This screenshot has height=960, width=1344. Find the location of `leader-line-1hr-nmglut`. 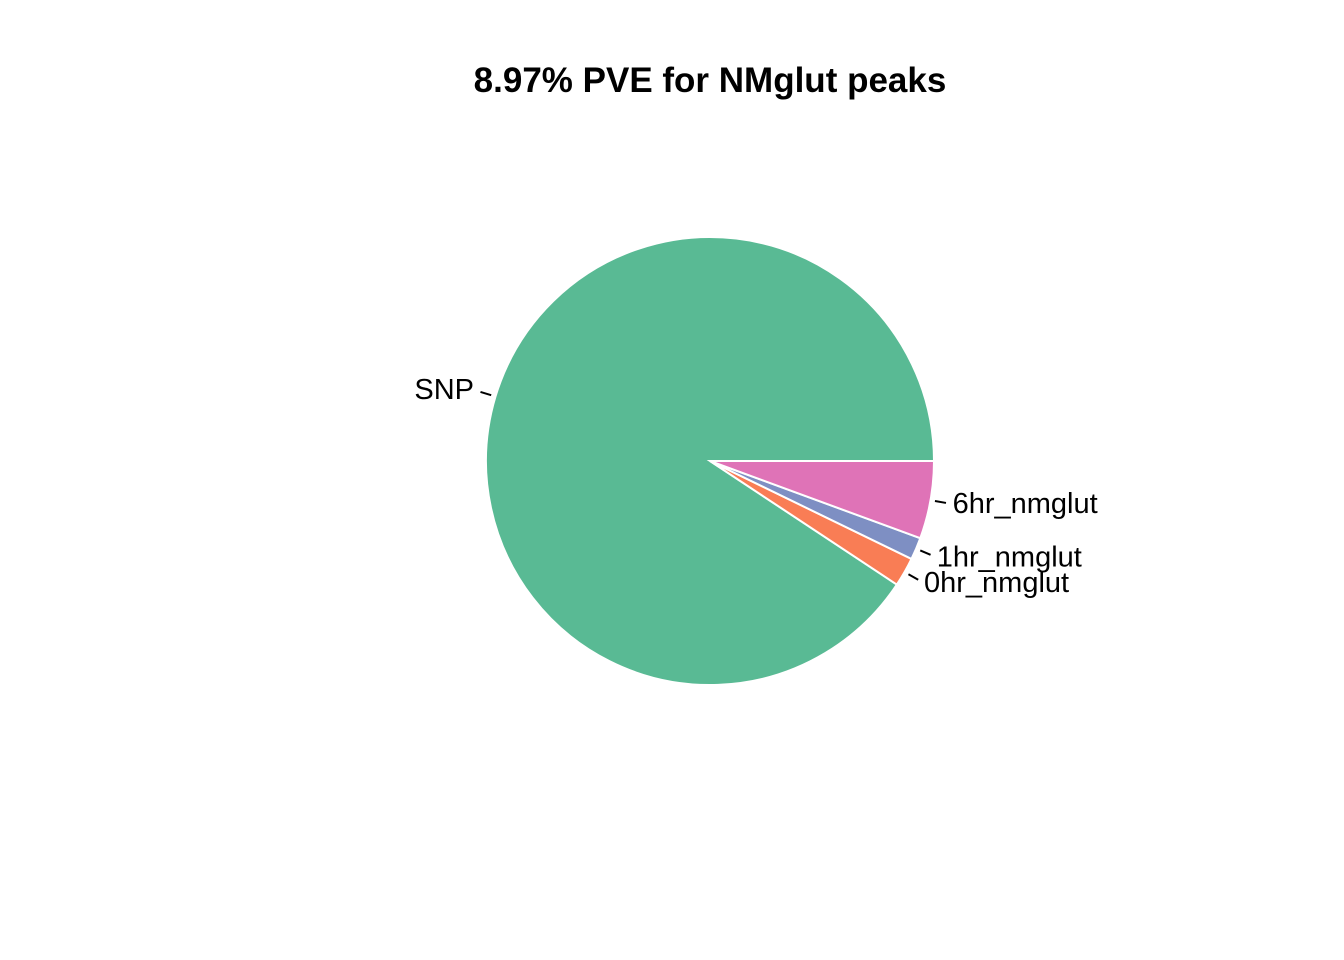

leader-line-1hr-nmglut is located at coordinates (925, 552).